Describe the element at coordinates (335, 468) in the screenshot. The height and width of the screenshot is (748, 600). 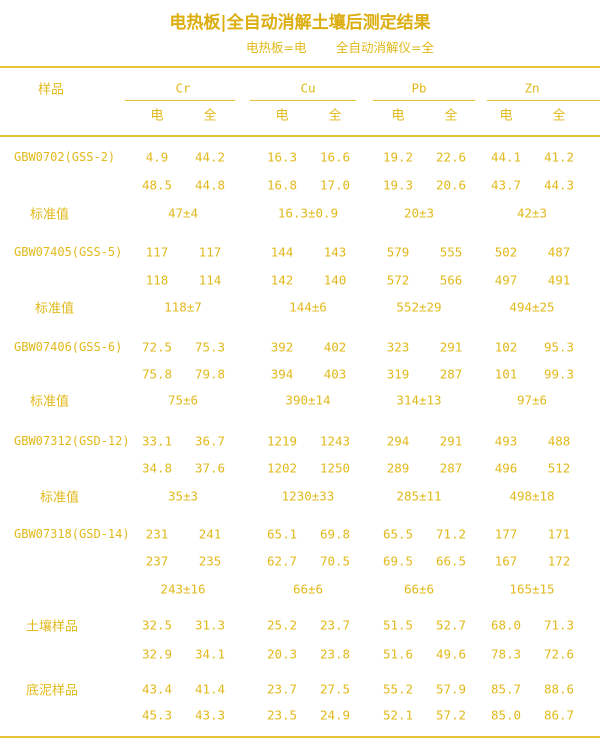
I see `value-cell: 1250` at that location.